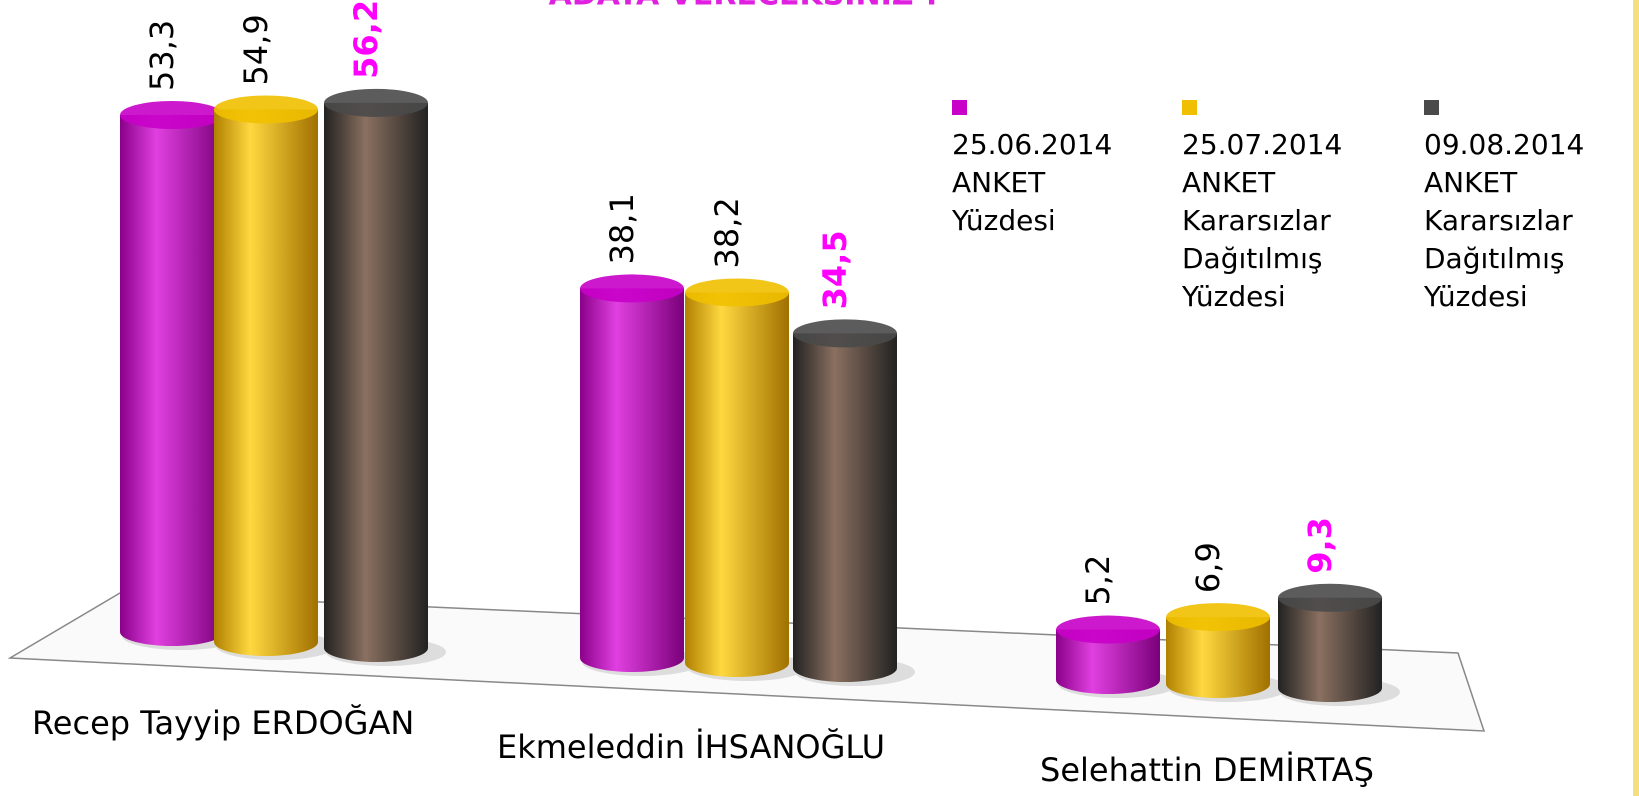  I want to click on value-label: 38,1, so click(622, 228).